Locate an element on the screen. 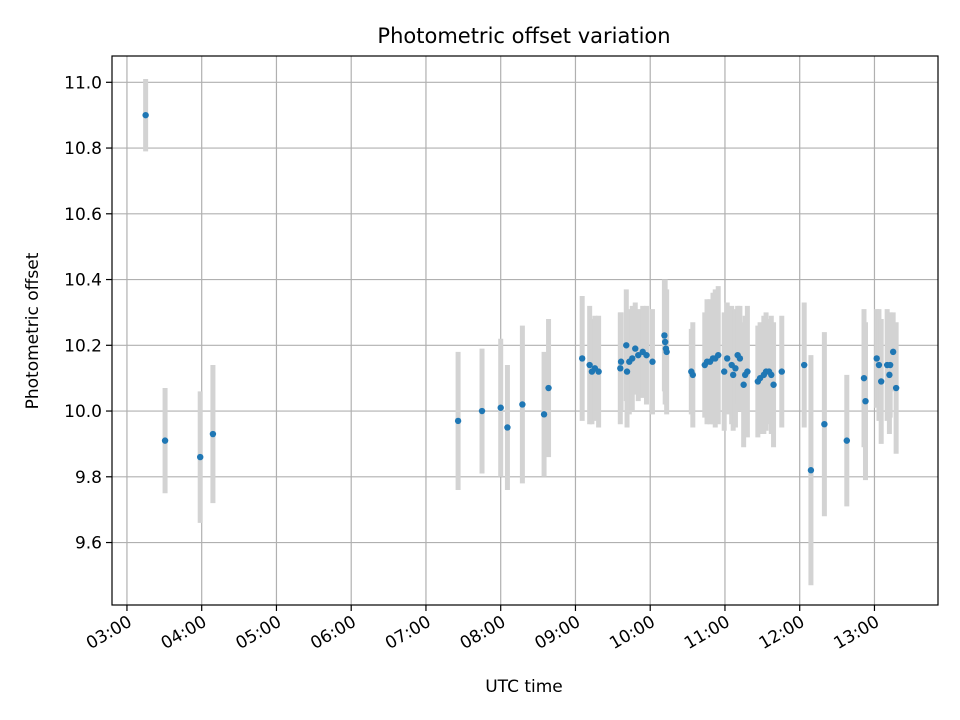  x-tick-label: 06:00 is located at coordinates (333, 633).